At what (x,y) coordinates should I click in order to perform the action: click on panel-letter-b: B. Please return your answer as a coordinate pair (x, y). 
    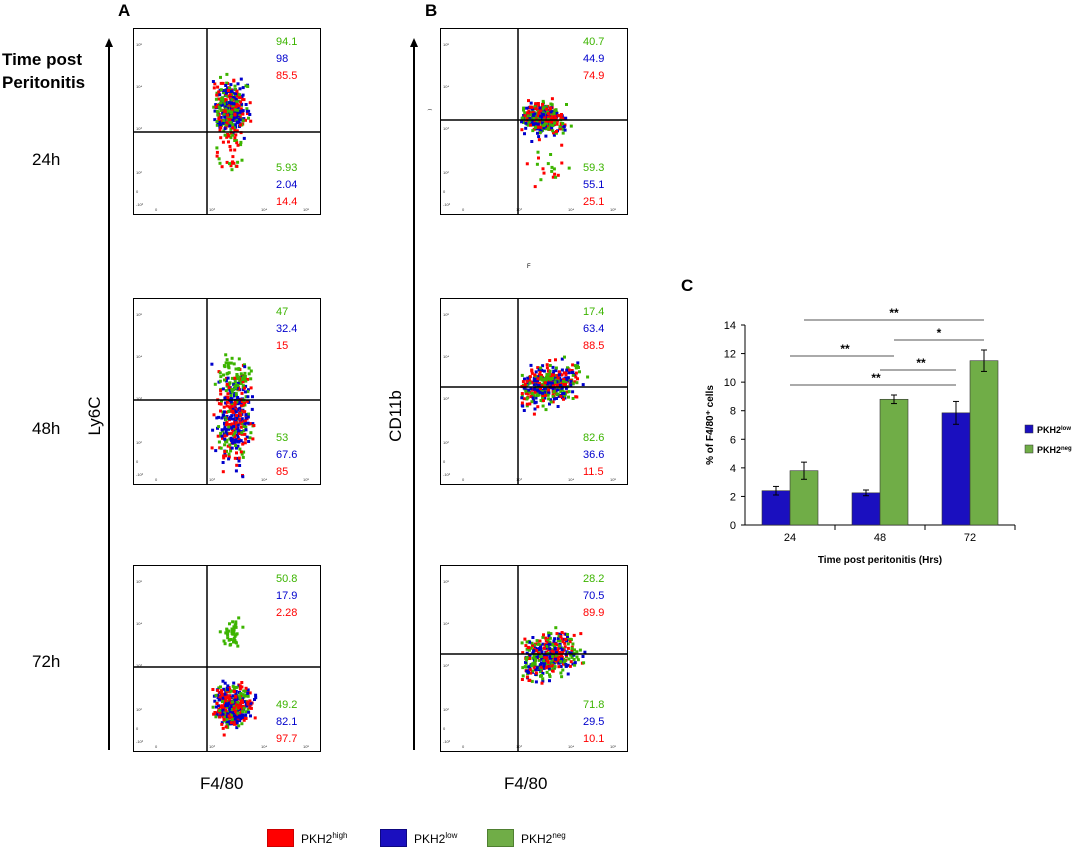
    Looking at the image, I should click on (431, 10).